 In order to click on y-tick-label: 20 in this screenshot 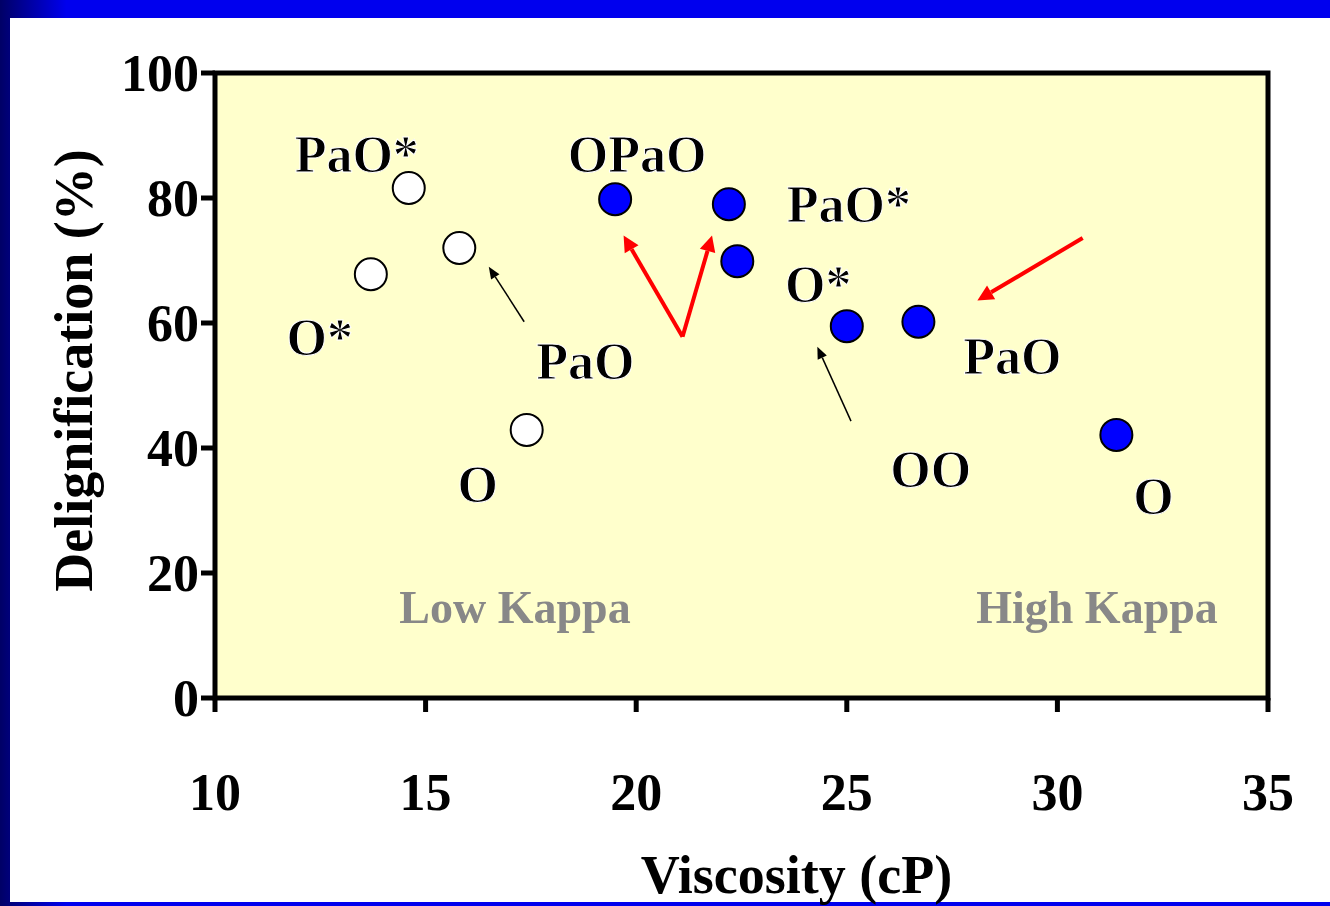, I will do `click(173, 573)`.